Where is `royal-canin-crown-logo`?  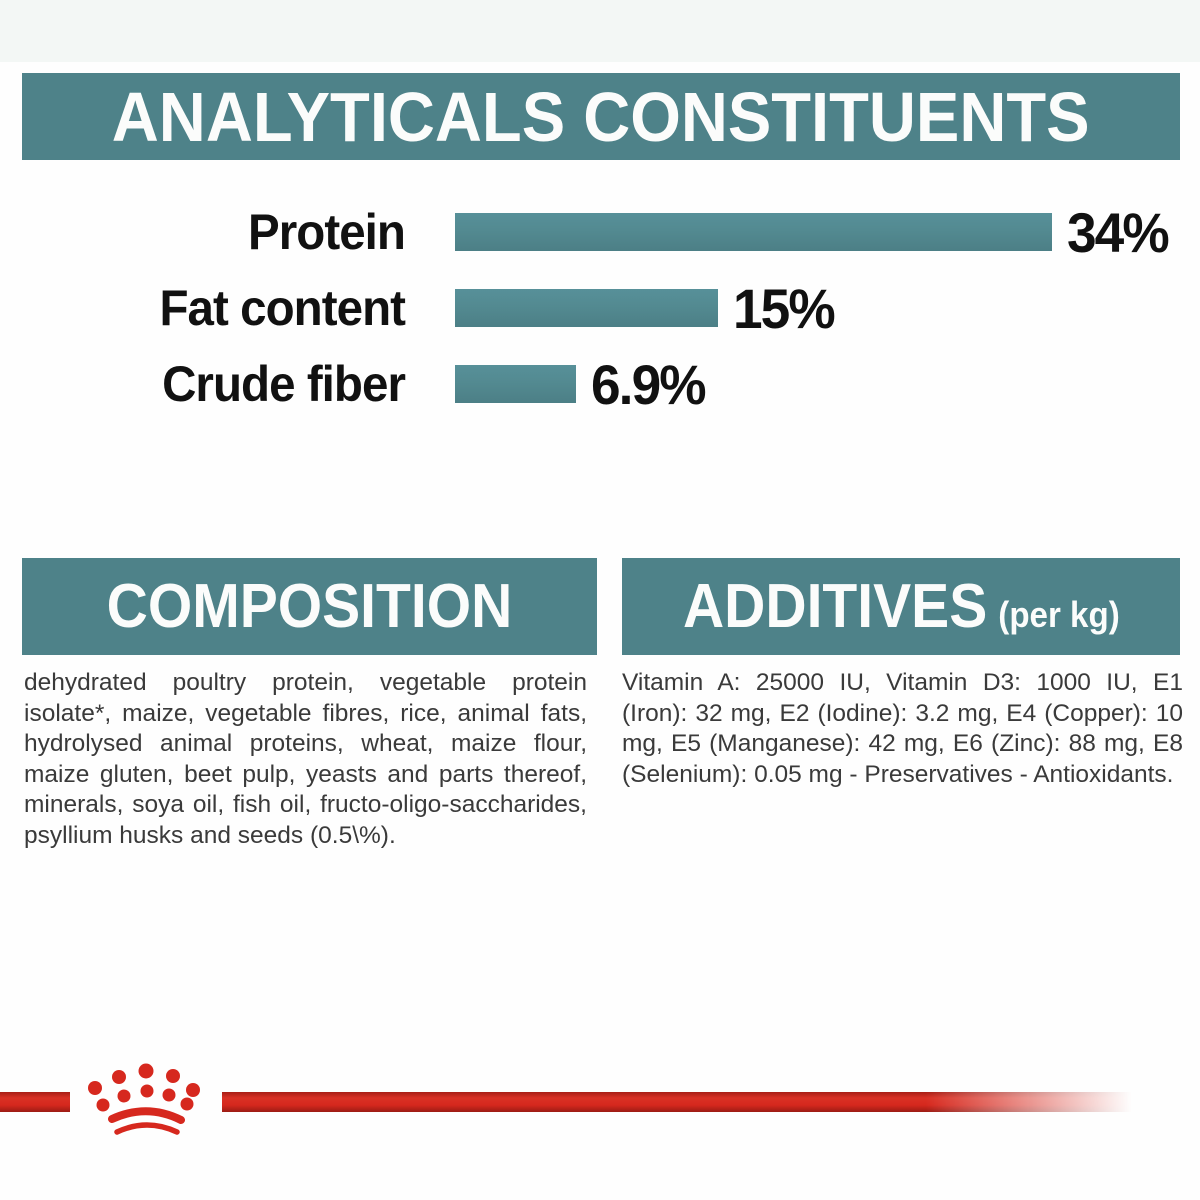
royal-canin-crown-logo is located at coordinates (144, 1099).